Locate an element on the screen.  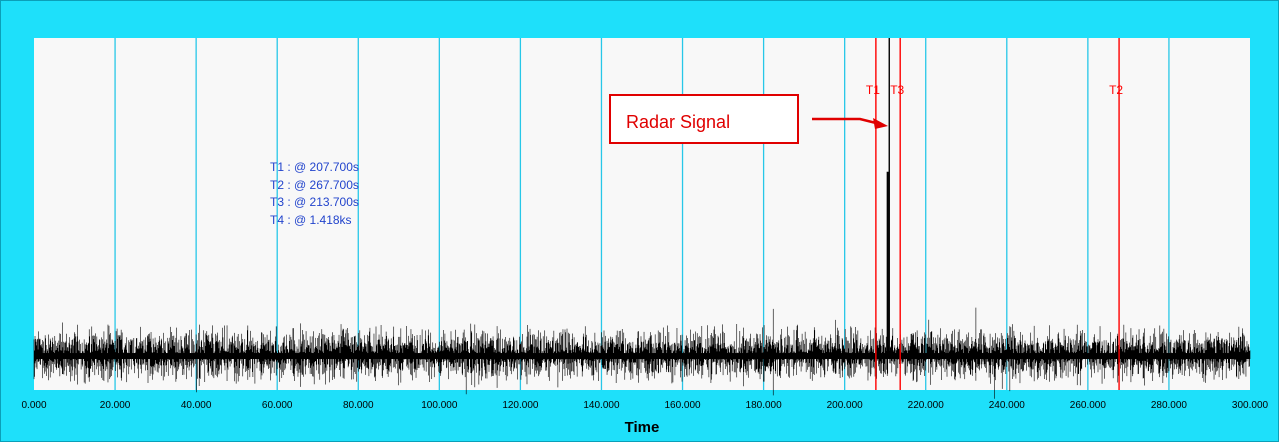
x-tick-label: 120.000 is located at coordinates (520, 405).